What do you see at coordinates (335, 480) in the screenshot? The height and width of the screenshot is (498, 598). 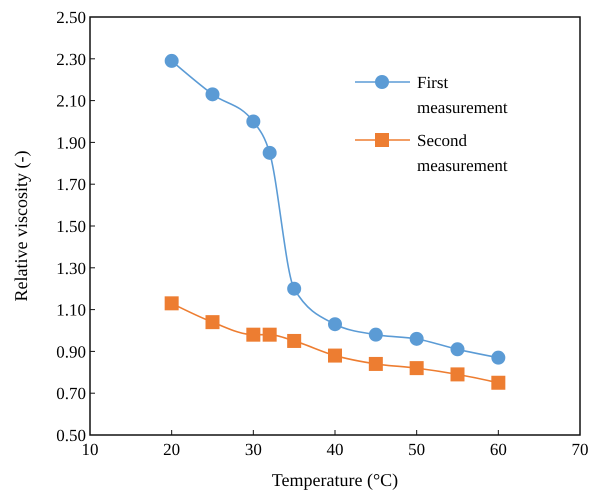 I see `x-axis-title: Temperature (°C)` at bounding box center [335, 480].